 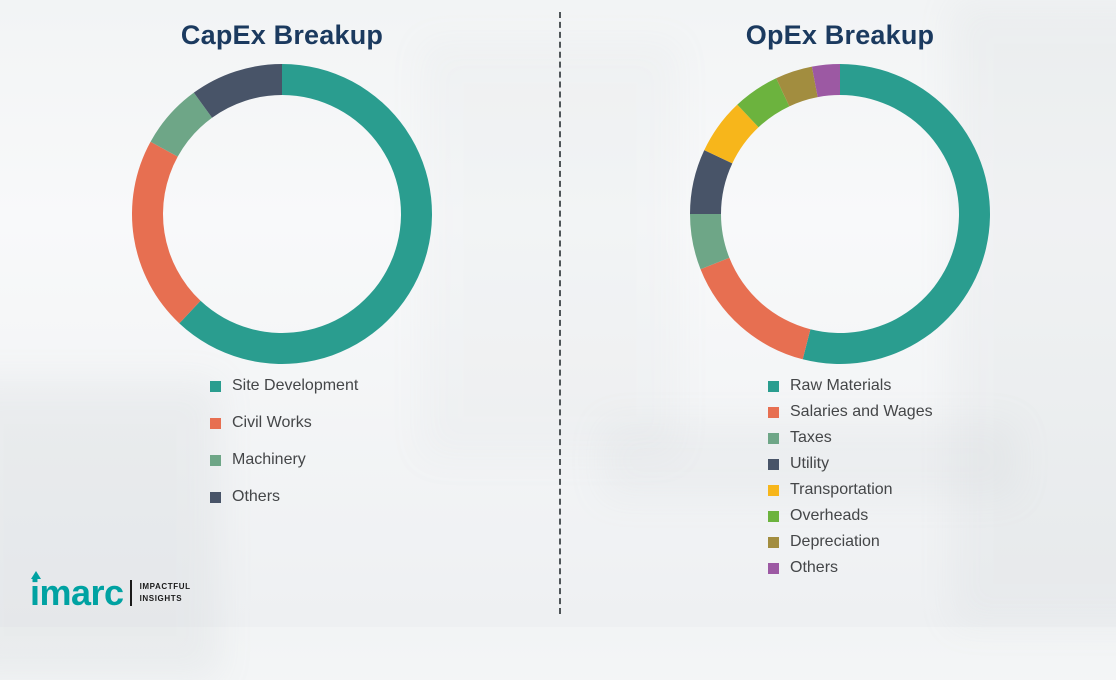 What do you see at coordinates (269, 459) in the screenshot?
I see `legend-label: Machinery` at bounding box center [269, 459].